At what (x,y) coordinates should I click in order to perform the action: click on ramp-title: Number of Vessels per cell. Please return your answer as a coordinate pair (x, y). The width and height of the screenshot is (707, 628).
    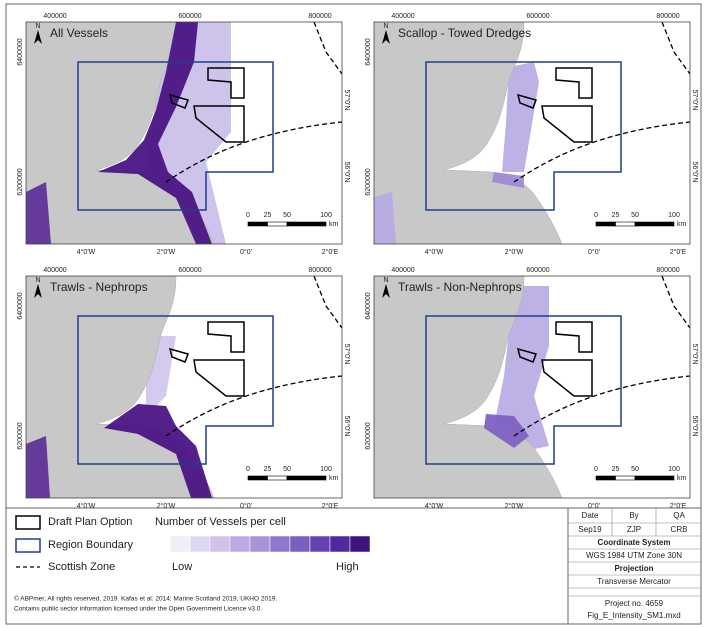
    Looking at the image, I should click on (220, 522).